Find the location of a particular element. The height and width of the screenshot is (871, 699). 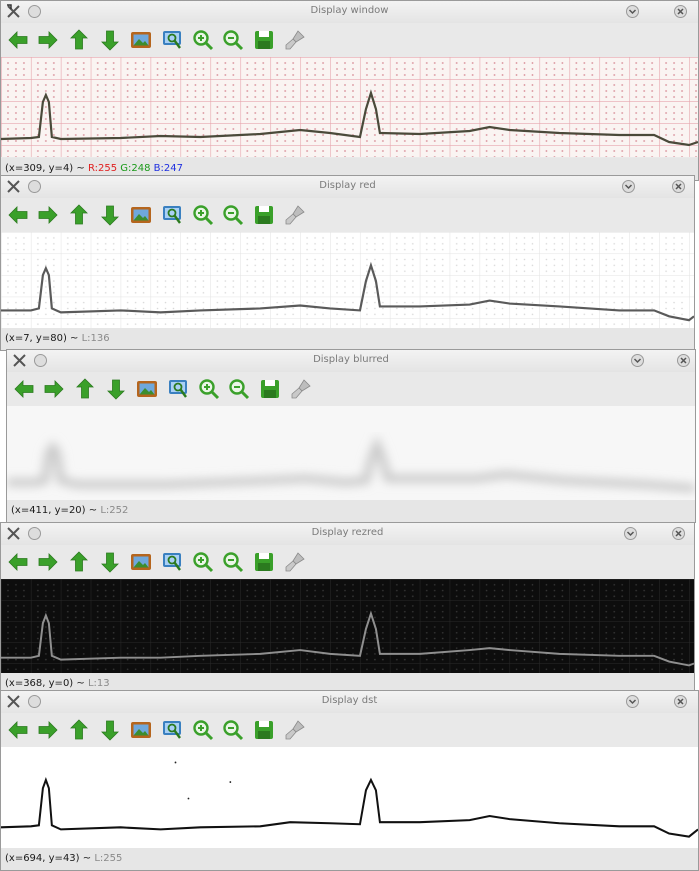

level-value: L:255 is located at coordinates (108, 858).